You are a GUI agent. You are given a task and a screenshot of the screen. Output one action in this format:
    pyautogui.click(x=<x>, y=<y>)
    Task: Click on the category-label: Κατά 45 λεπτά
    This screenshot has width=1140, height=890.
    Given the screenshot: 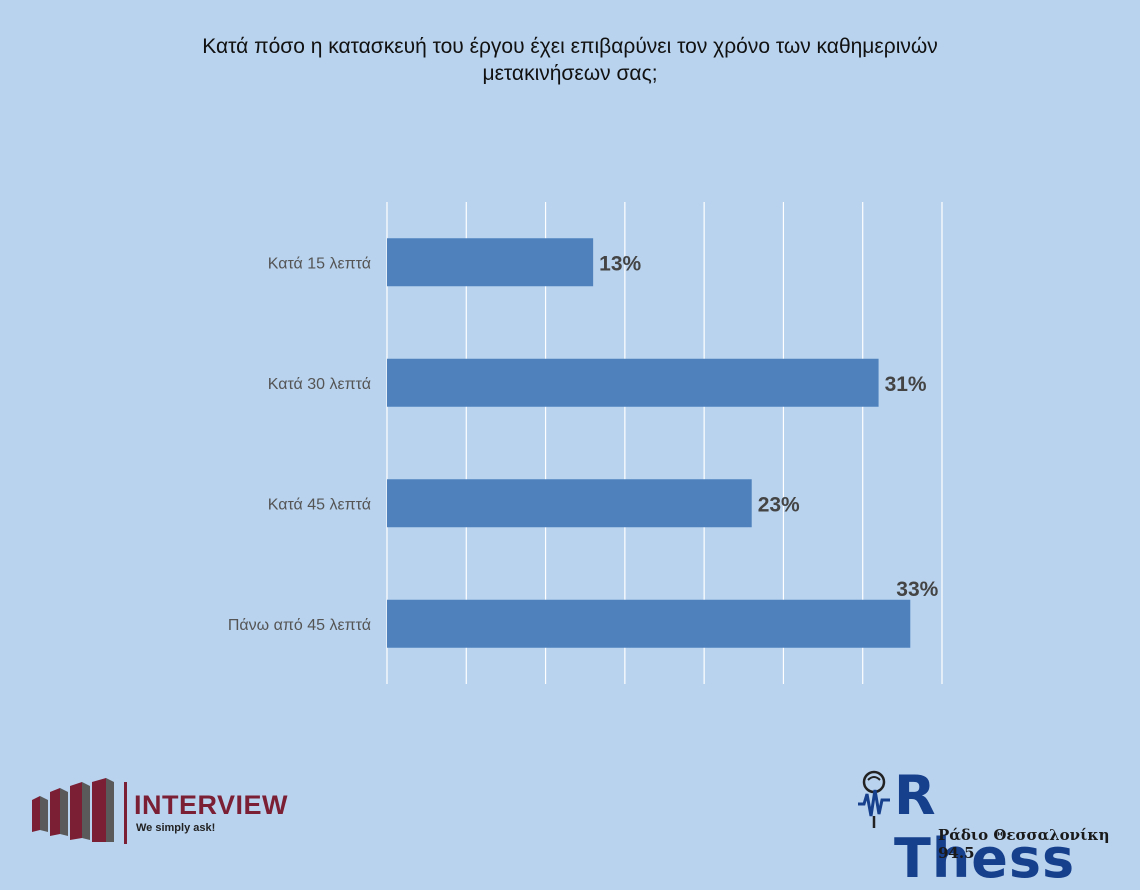 What is the action you would take?
    pyautogui.click(x=319, y=504)
    